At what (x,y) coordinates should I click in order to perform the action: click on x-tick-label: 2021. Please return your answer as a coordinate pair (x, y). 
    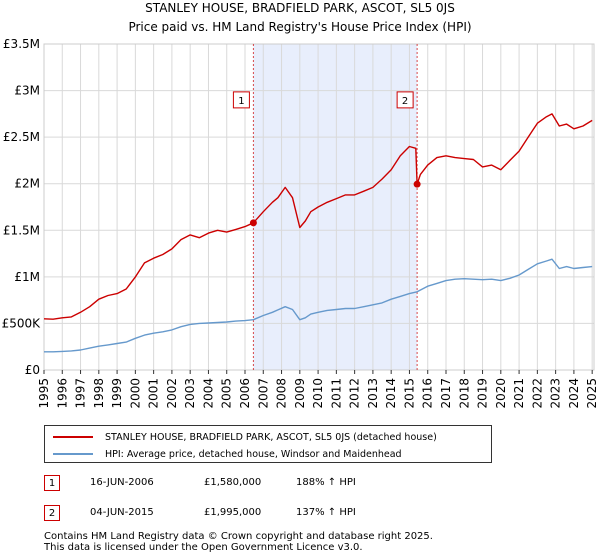
    Looking at the image, I should click on (519, 393).